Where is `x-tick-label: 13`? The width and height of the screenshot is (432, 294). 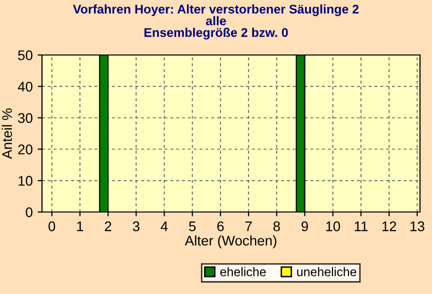 x-tick-label: 13 is located at coordinates (417, 226).